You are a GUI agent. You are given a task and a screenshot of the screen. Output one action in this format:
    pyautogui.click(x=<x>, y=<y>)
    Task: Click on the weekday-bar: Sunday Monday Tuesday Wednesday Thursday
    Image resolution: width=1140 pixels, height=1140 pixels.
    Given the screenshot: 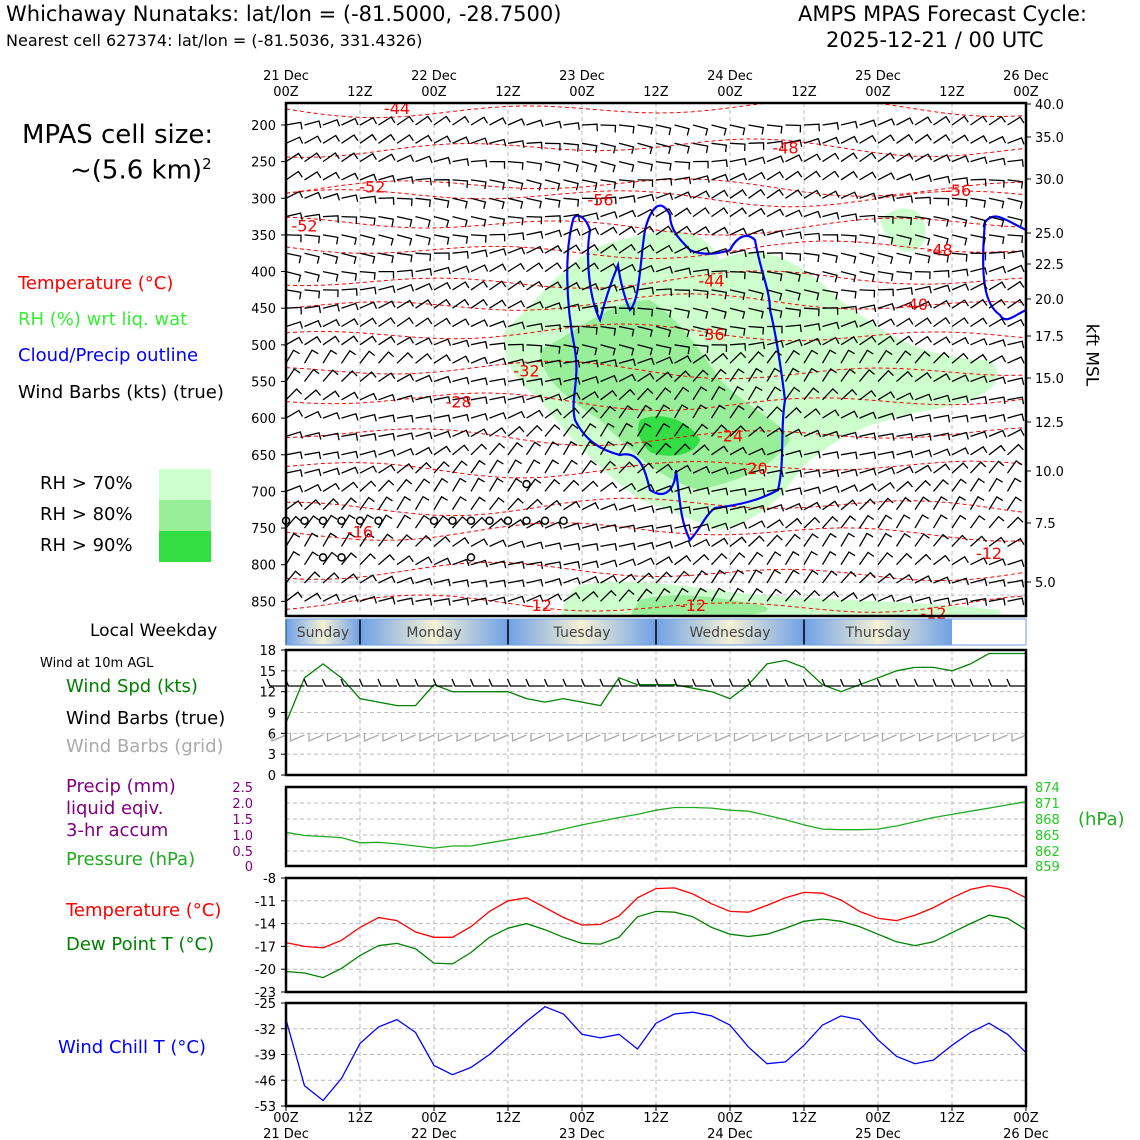 What is the action you would take?
    pyautogui.click(x=656, y=632)
    